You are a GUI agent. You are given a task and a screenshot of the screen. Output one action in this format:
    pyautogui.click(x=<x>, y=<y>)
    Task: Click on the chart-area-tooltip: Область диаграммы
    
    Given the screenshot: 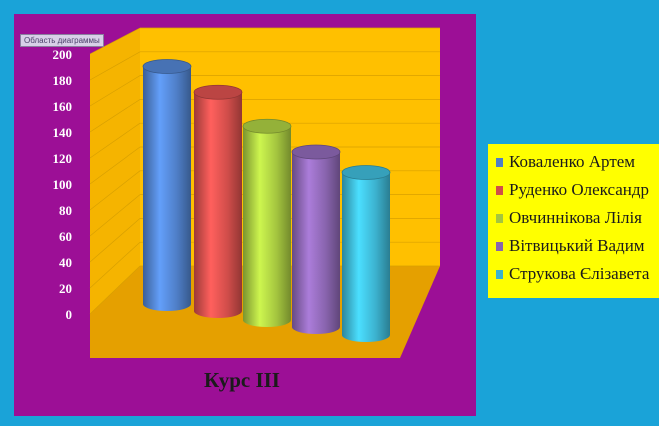 What is the action you would take?
    pyautogui.click(x=62, y=40)
    